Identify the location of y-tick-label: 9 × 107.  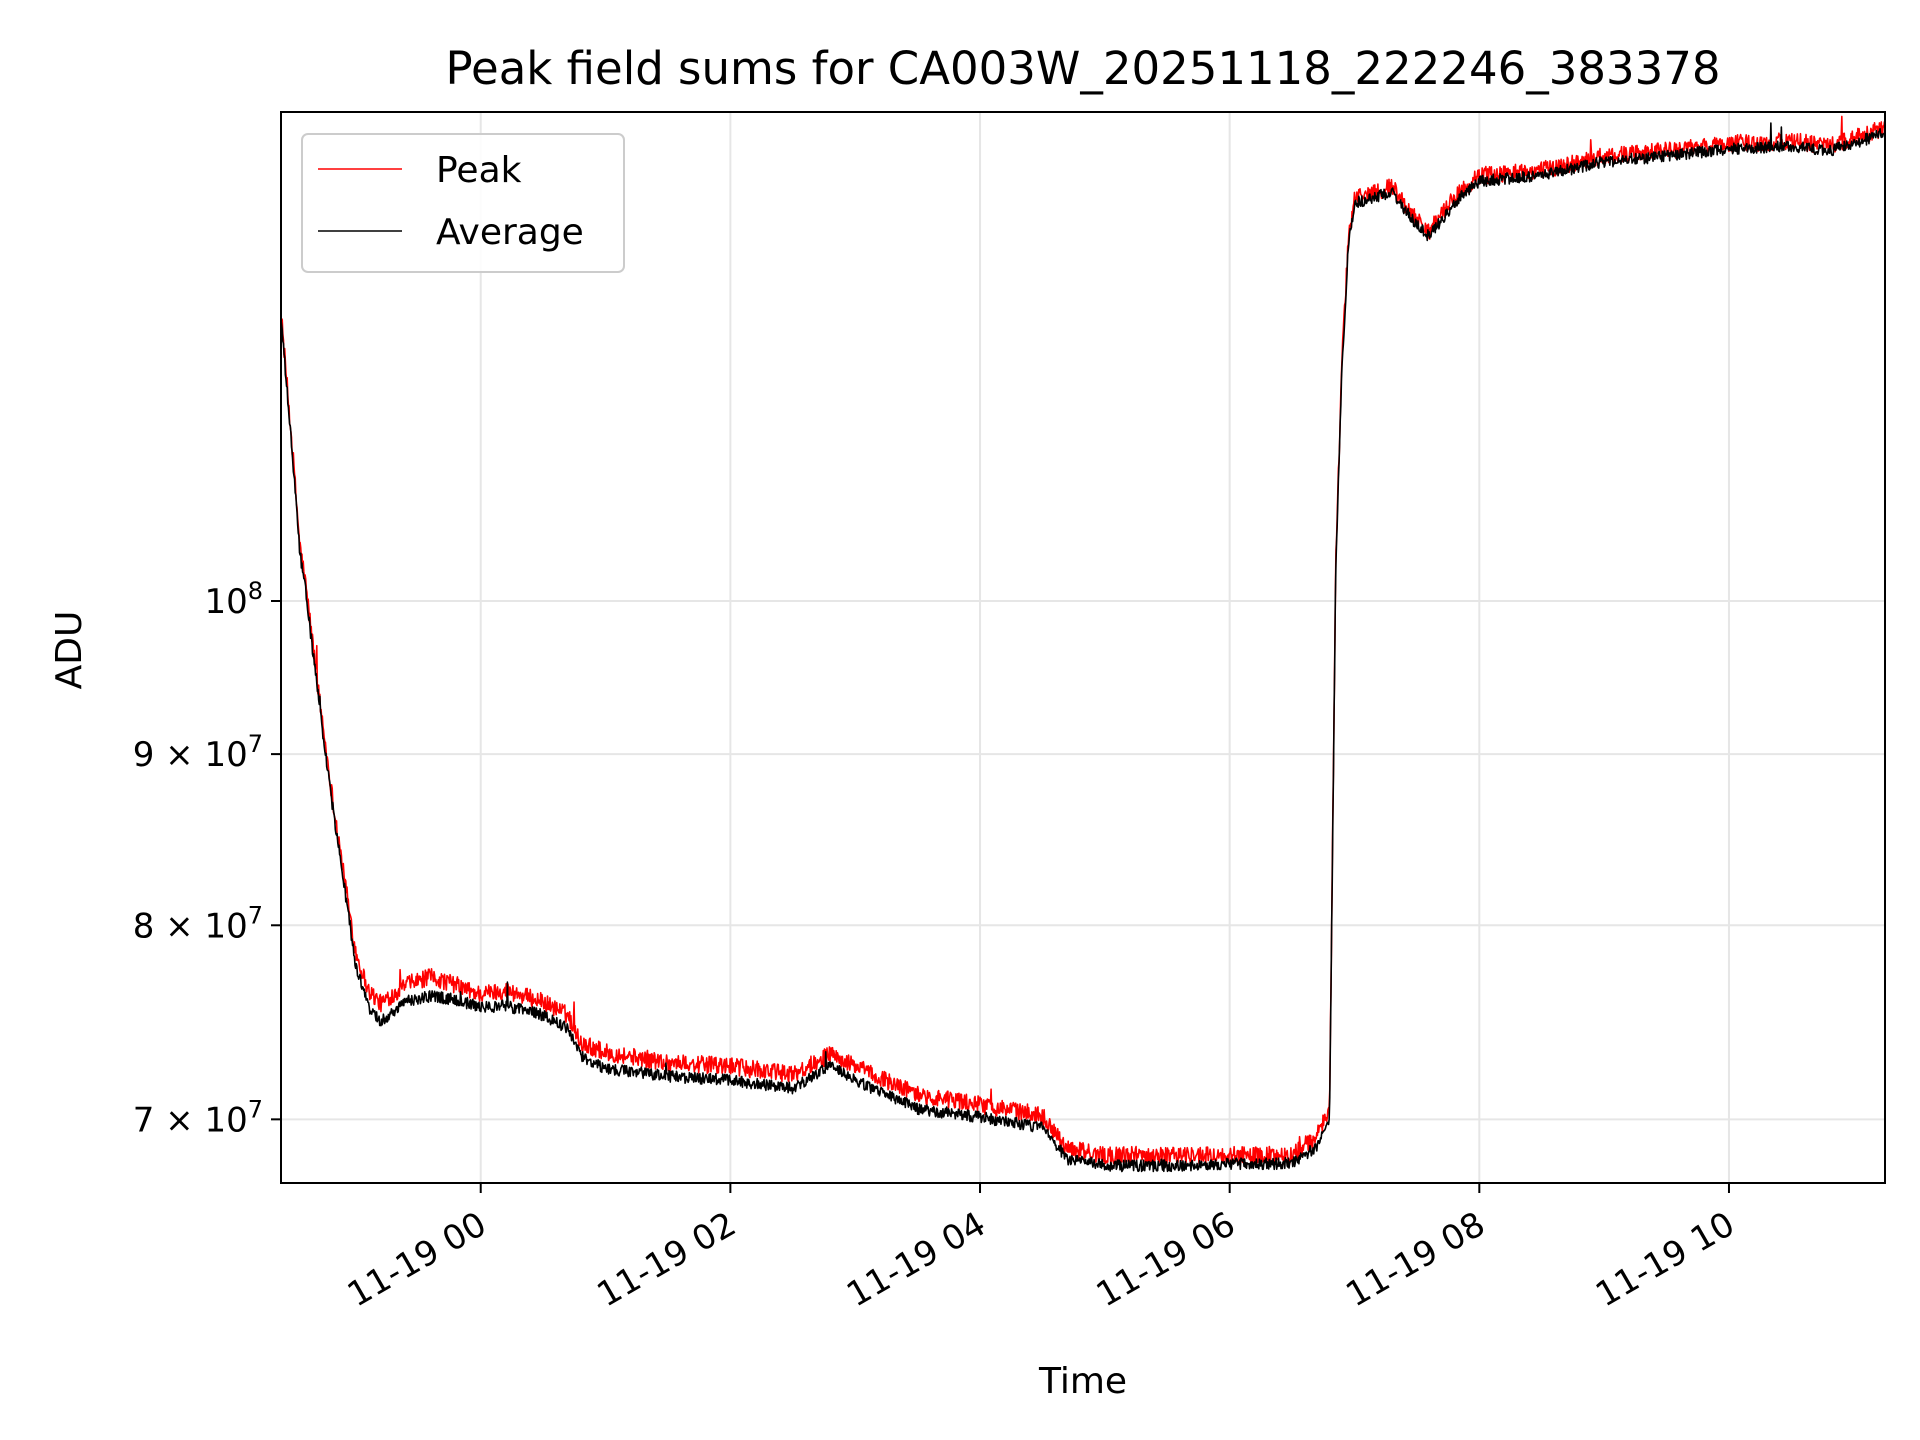
(198, 752).